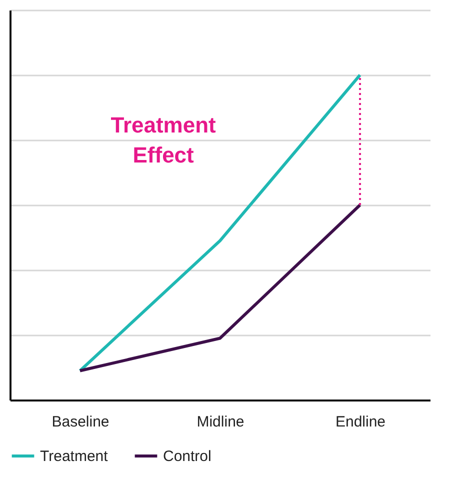 This screenshot has width=454, height=490. What do you see at coordinates (187, 456) in the screenshot?
I see `legend-label: Control` at bounding box center [187, 456].